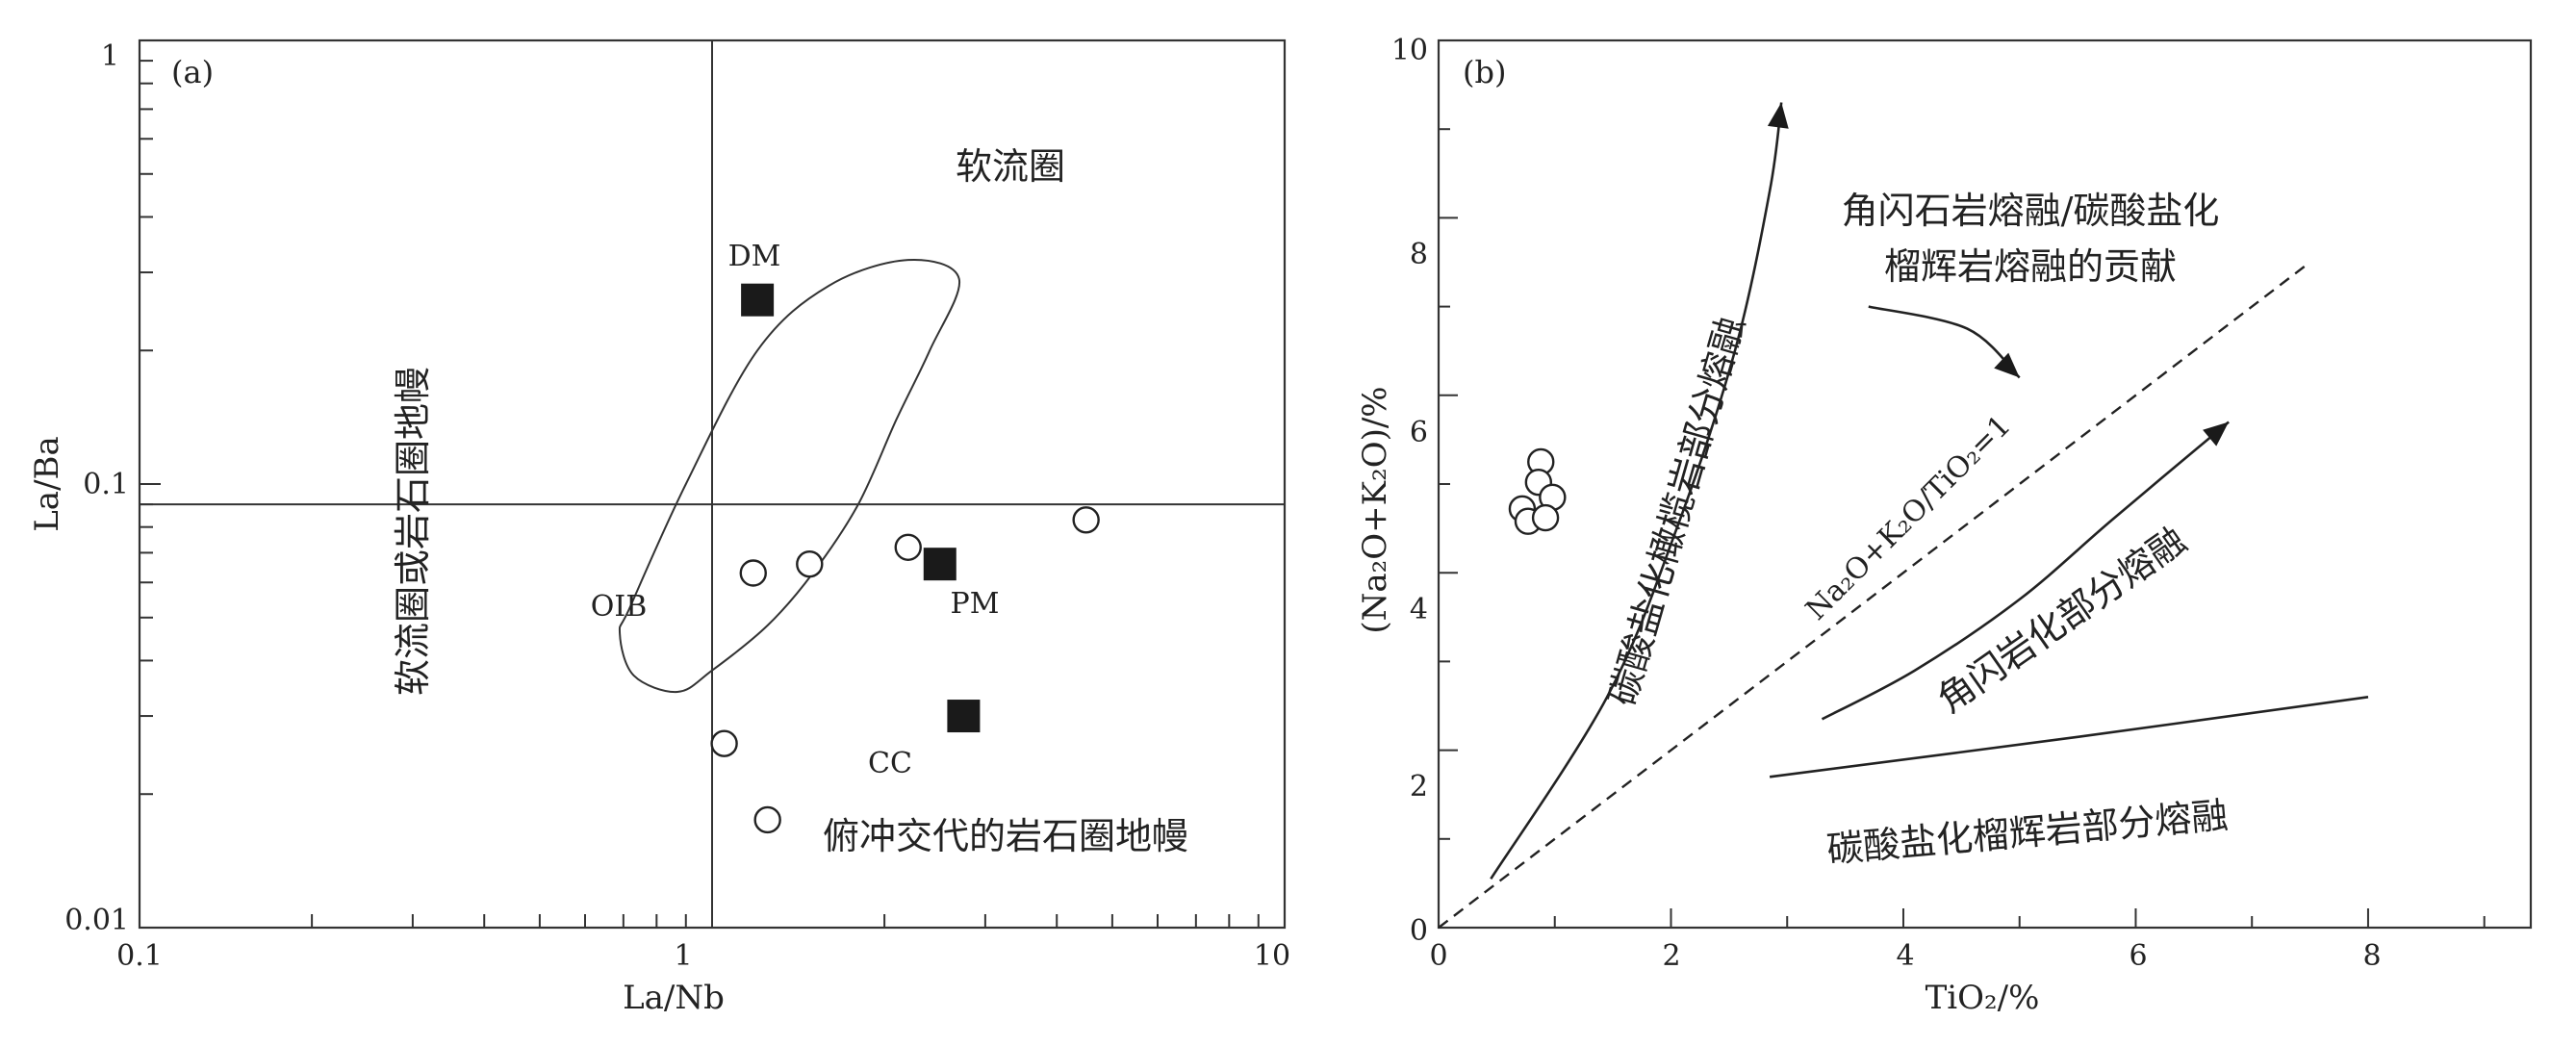 The image size is (2576, 1046). What do you see at coordinates (789, 476) in the screenshot?
I see `oib-field-outline` at bounding box center [789, 476].